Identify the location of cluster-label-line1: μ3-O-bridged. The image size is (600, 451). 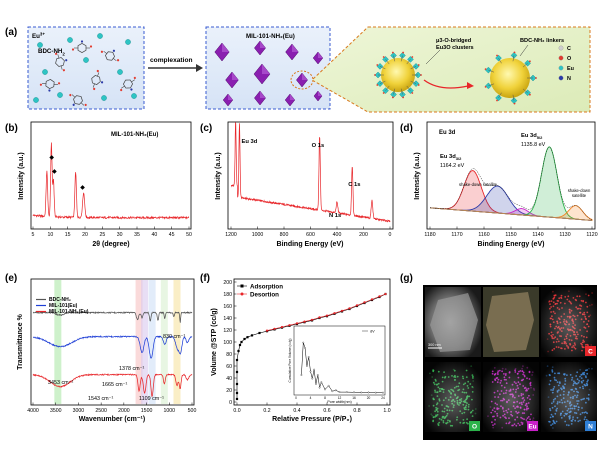
(454, 41).